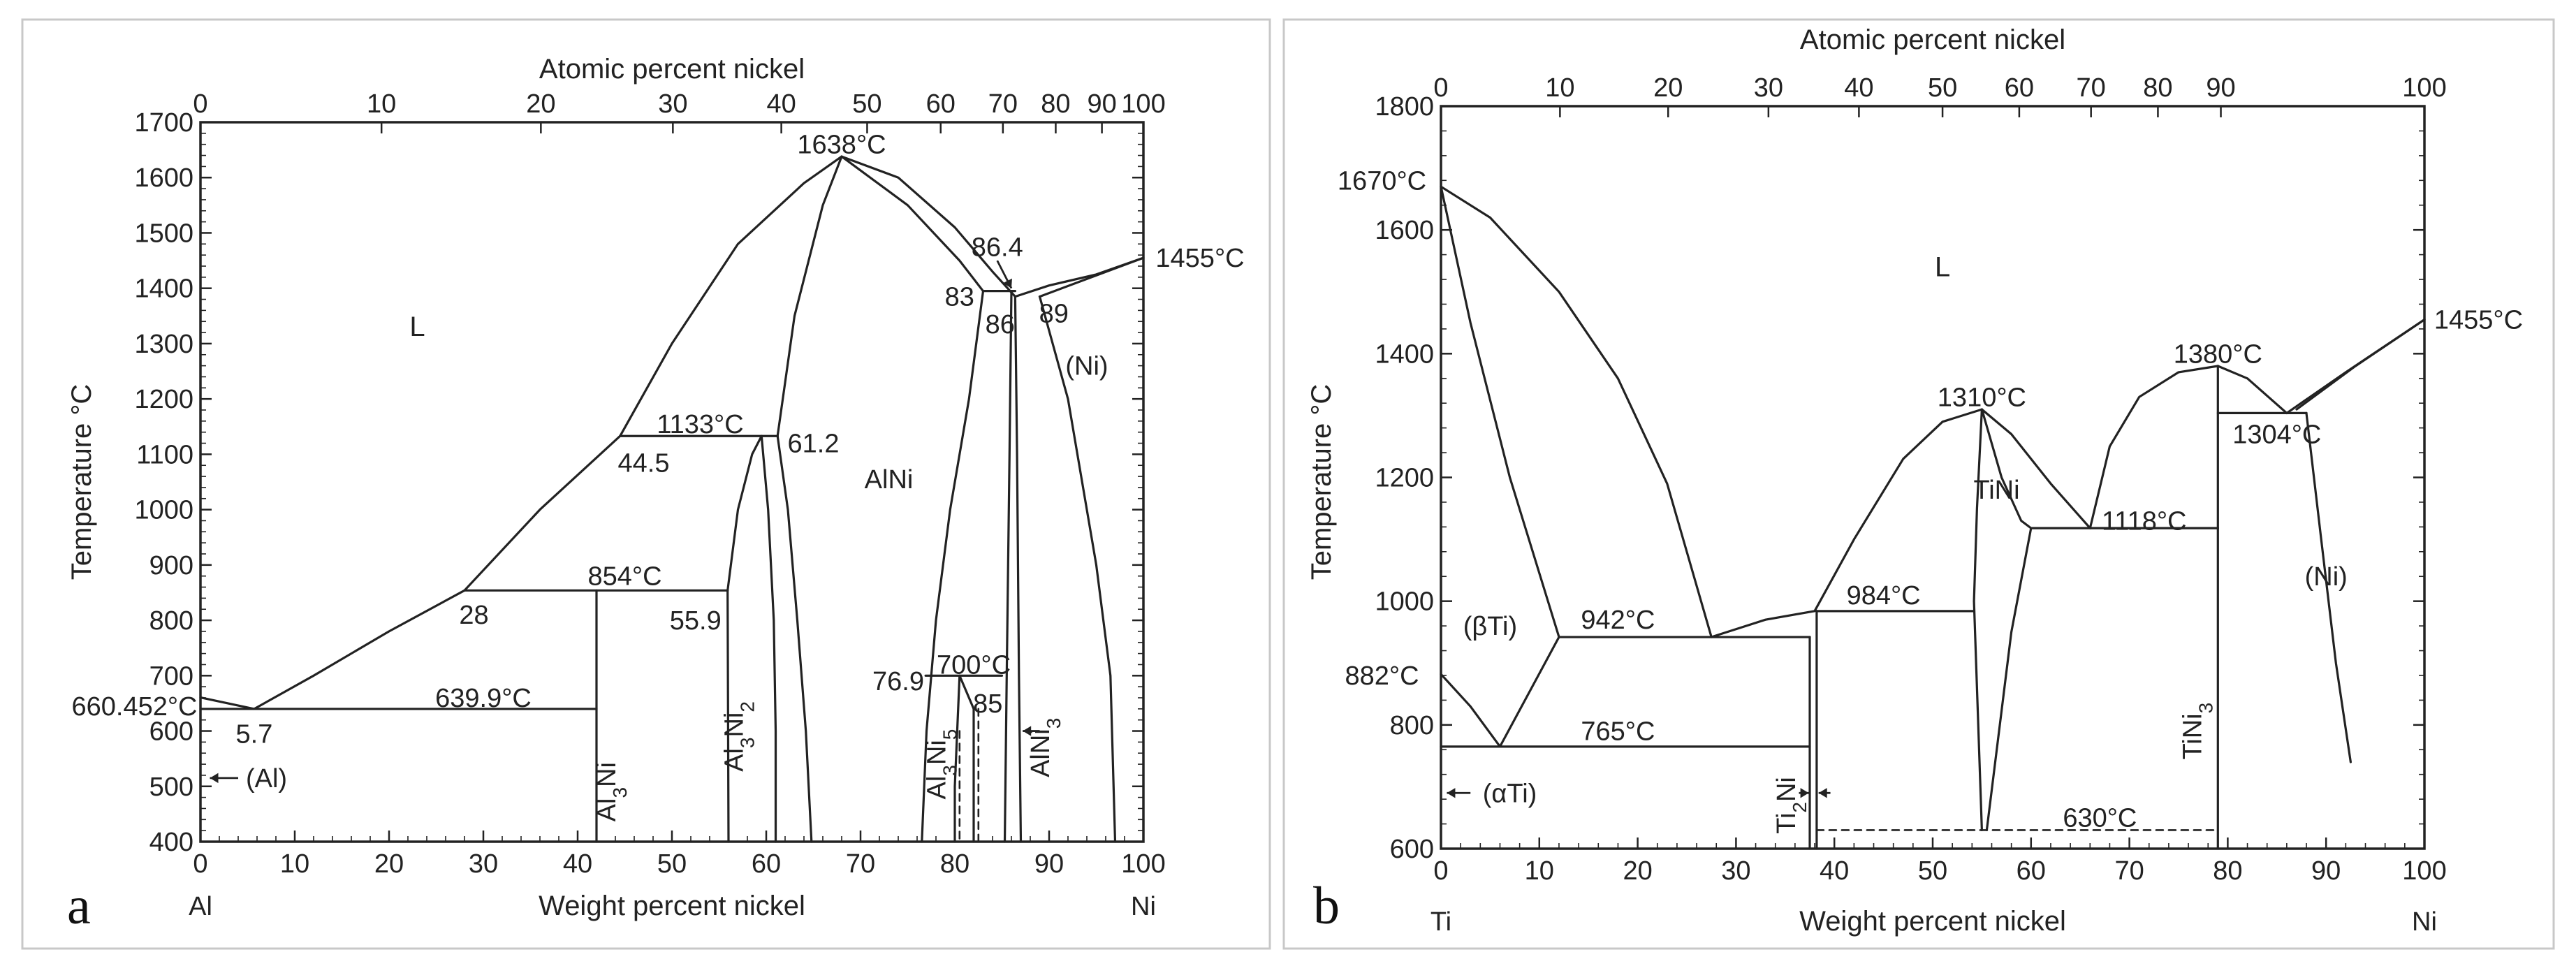 This screenshot has width=2576, height=973. What do you see at coordinates (672, 906) in the screenshot?
I see `panel-a-bottom-axis-label: Weight percent nickel` at bounding box center [672, 906].